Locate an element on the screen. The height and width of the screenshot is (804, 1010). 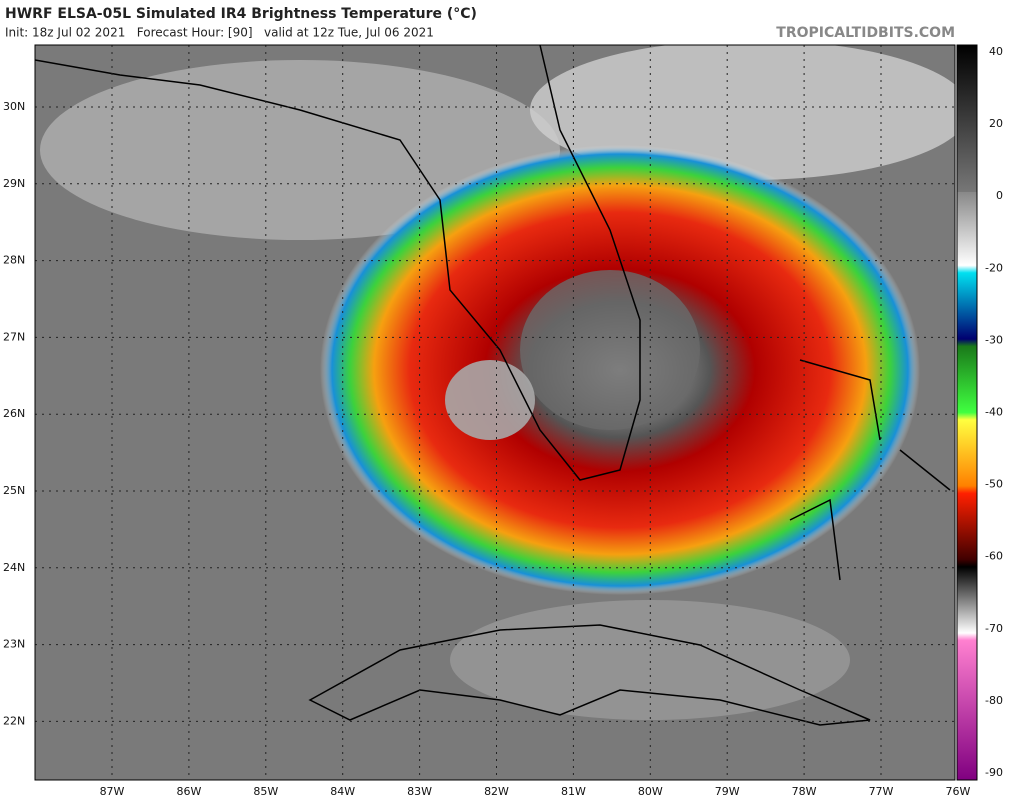
longitude-label: 79W is located at coordinates (727, 791).